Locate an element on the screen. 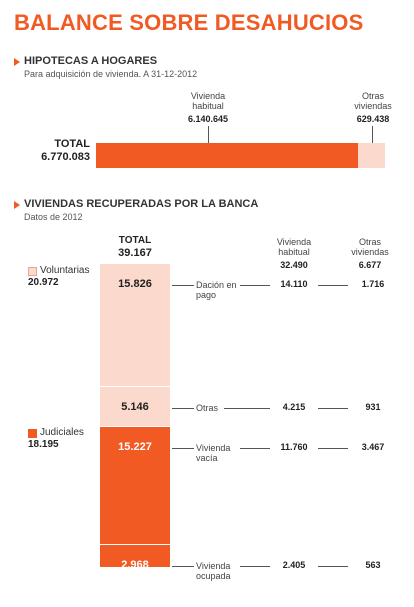 This screenshot has width=414, height=607. hipotecas-bar is located at coordinates (240, 155).